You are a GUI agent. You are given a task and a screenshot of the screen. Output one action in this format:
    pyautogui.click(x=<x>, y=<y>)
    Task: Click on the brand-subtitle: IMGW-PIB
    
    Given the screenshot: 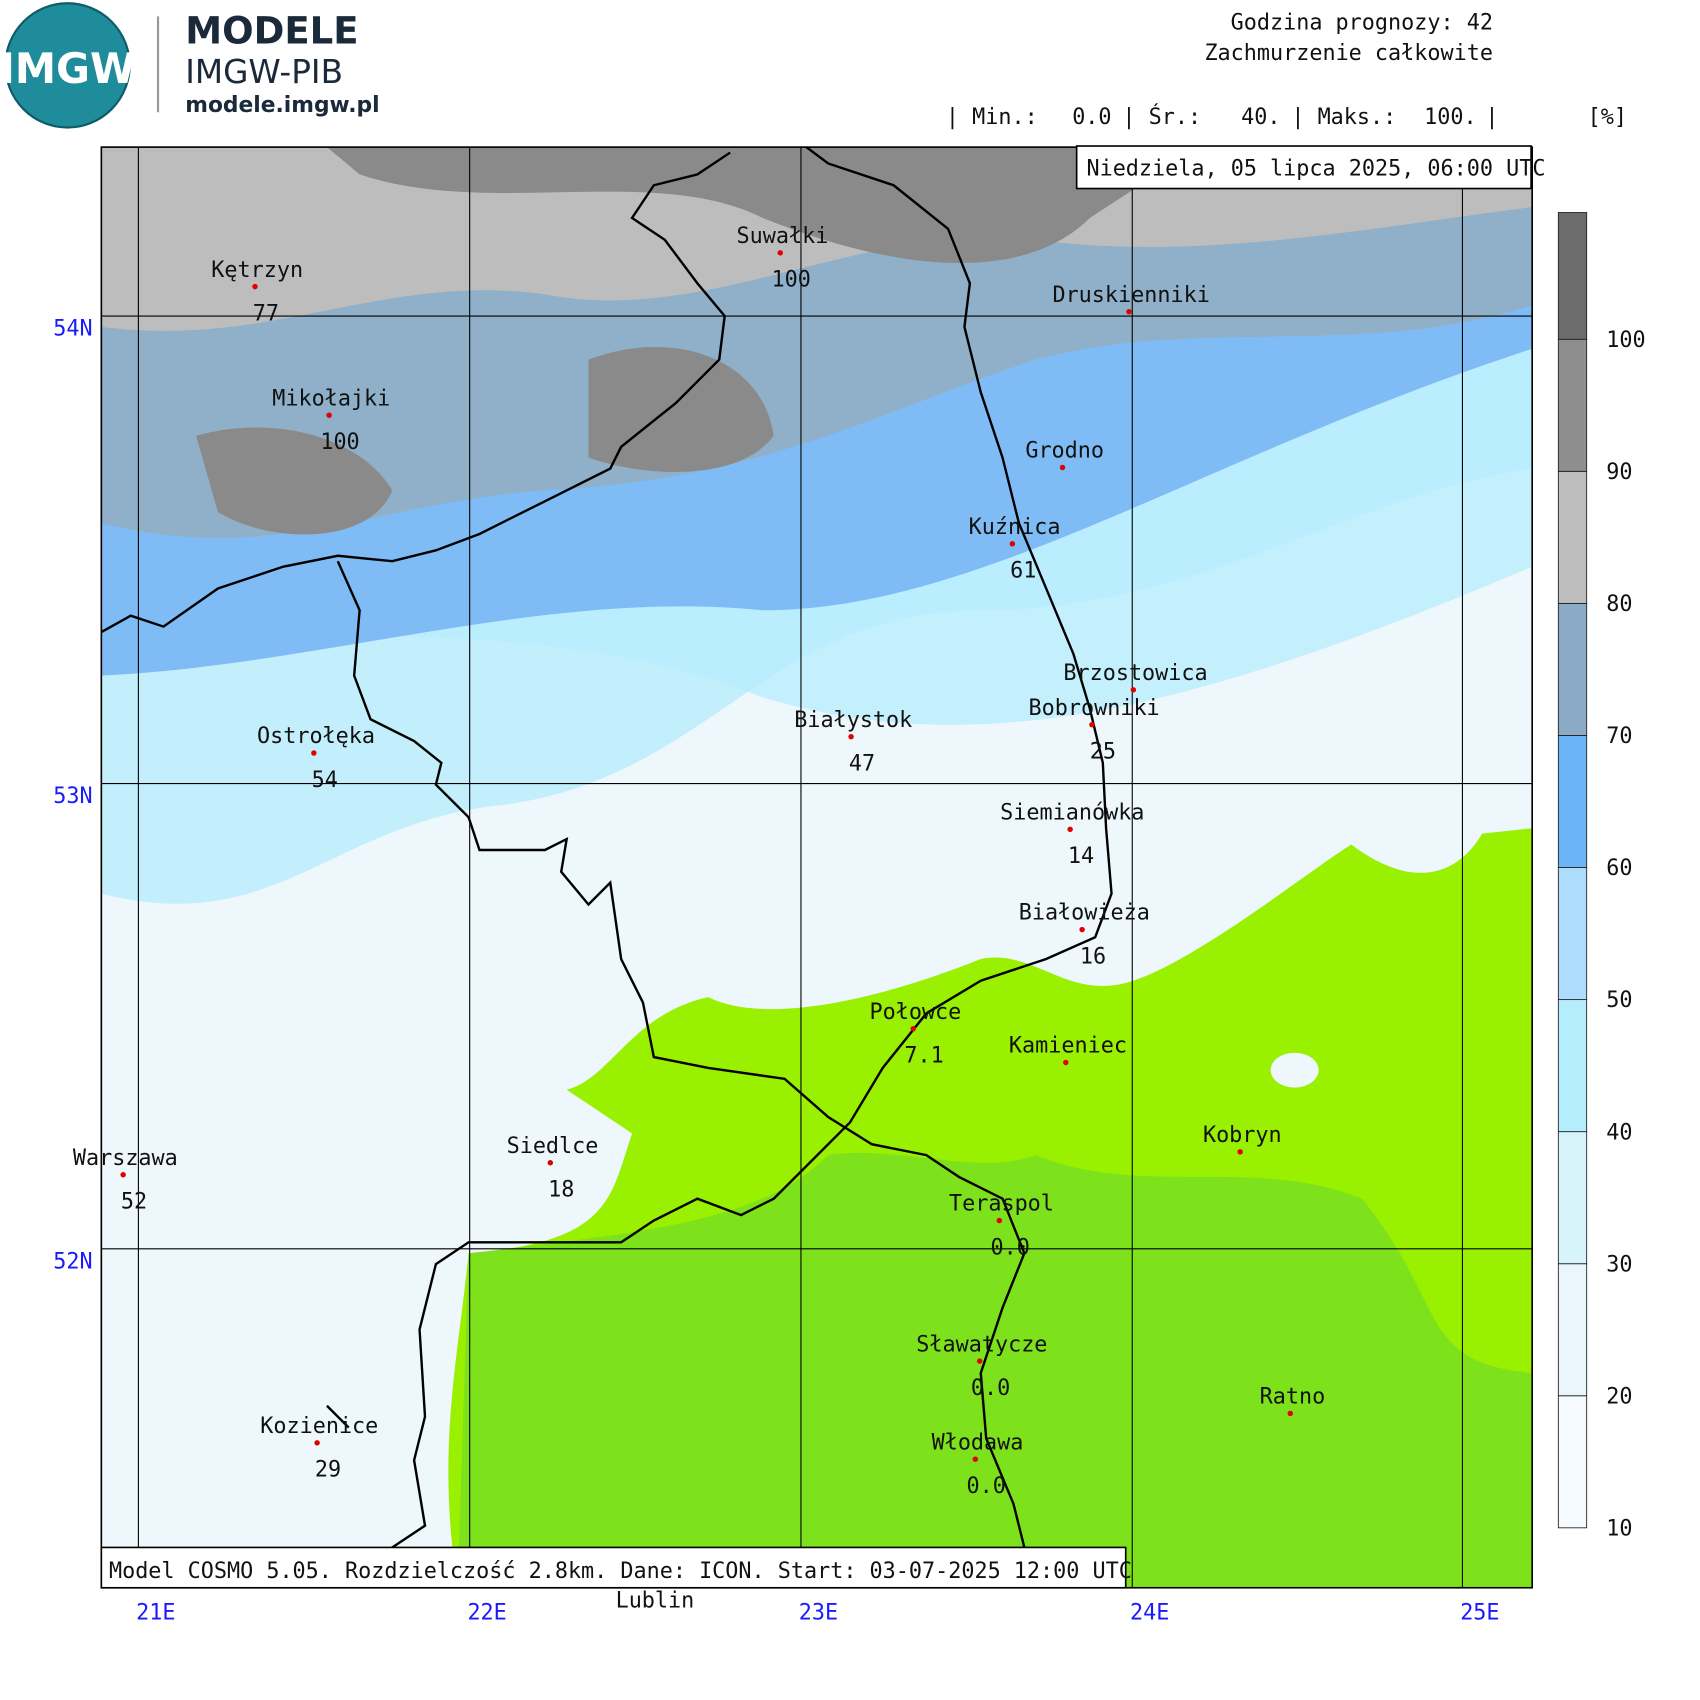 What is the action you would take?
    pyautogui.click(x=264, y=72)
    